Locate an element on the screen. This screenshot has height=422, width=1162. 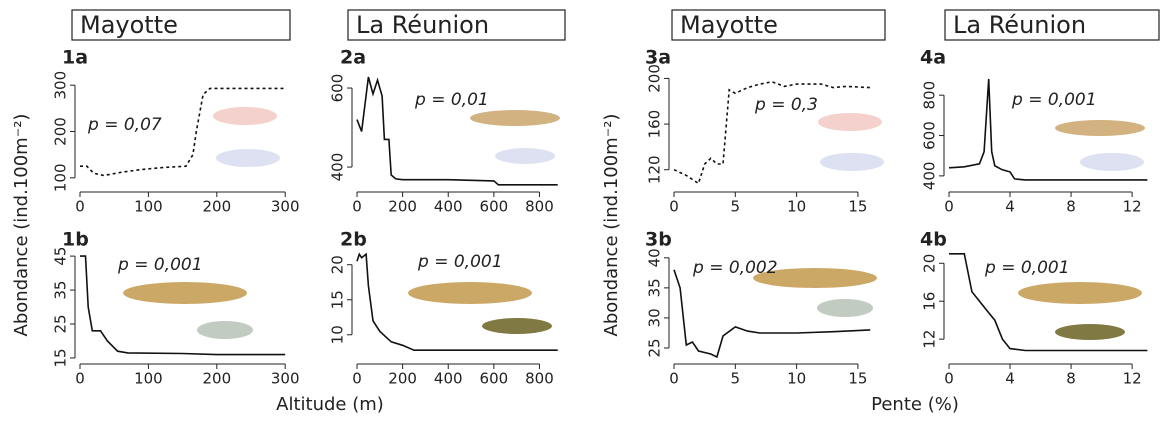
y-tick-label: 16 is located at coordinates (930, 301).